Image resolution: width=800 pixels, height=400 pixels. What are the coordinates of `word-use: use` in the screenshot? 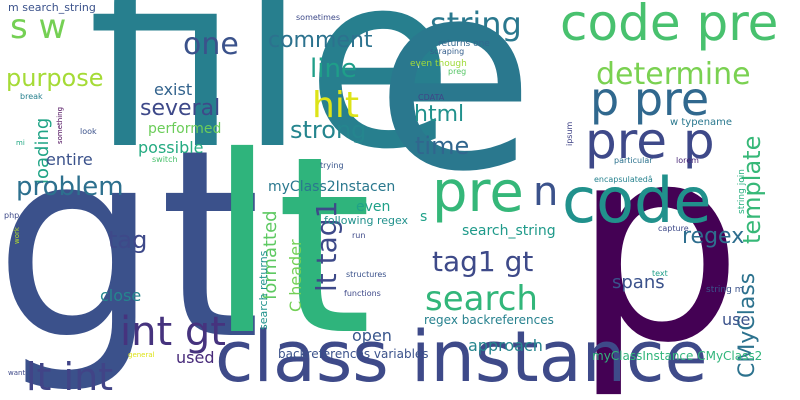 It's located at (736, 319).